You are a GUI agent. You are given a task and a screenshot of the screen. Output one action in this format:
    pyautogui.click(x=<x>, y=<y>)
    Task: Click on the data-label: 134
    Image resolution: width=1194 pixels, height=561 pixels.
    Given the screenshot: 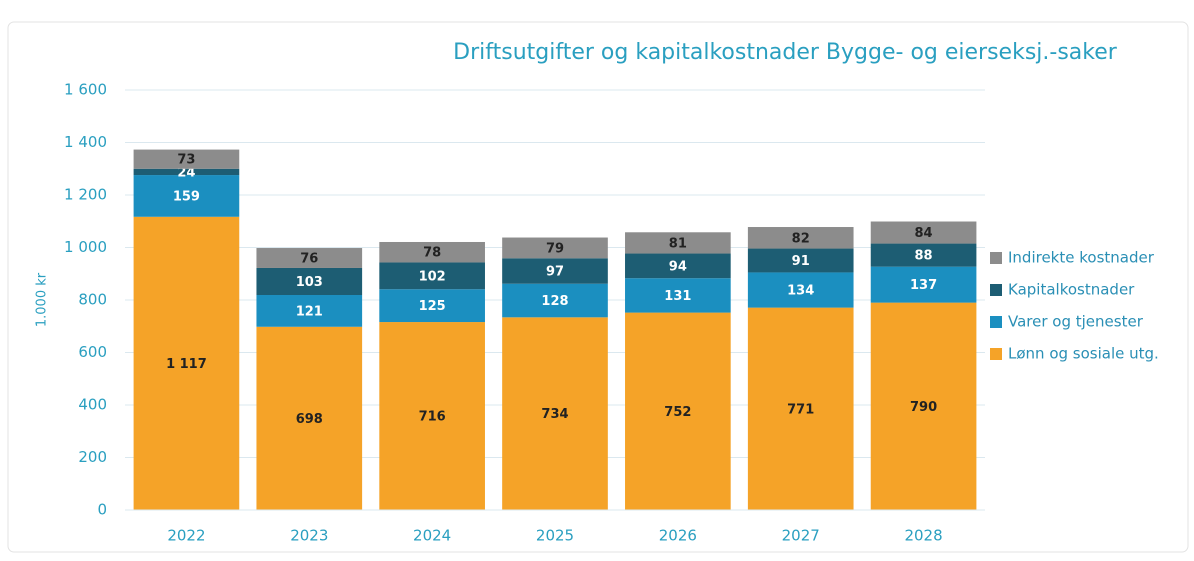 What is the action you would take?
    pyautogui.click(x=800, y=291)
    